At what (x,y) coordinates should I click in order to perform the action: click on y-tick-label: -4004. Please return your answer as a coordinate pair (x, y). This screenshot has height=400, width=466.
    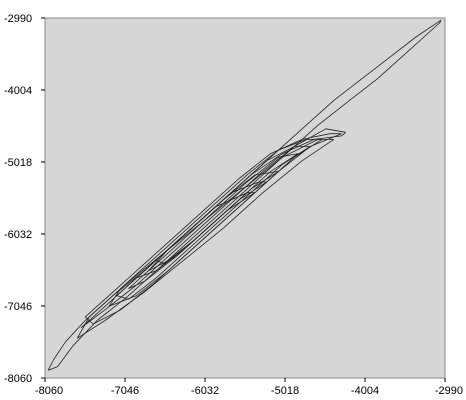
    Looking at the image, I should click on (18, 91).